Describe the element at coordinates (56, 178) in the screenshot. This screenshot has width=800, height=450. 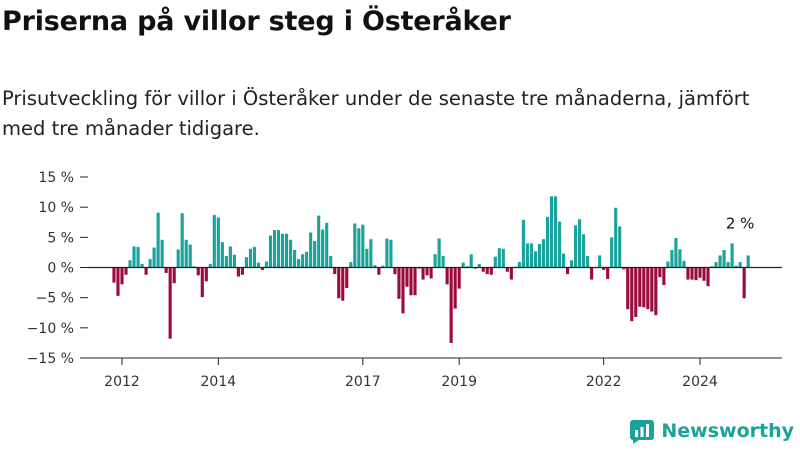
I see `y-tick-label: 15 %` at that location.